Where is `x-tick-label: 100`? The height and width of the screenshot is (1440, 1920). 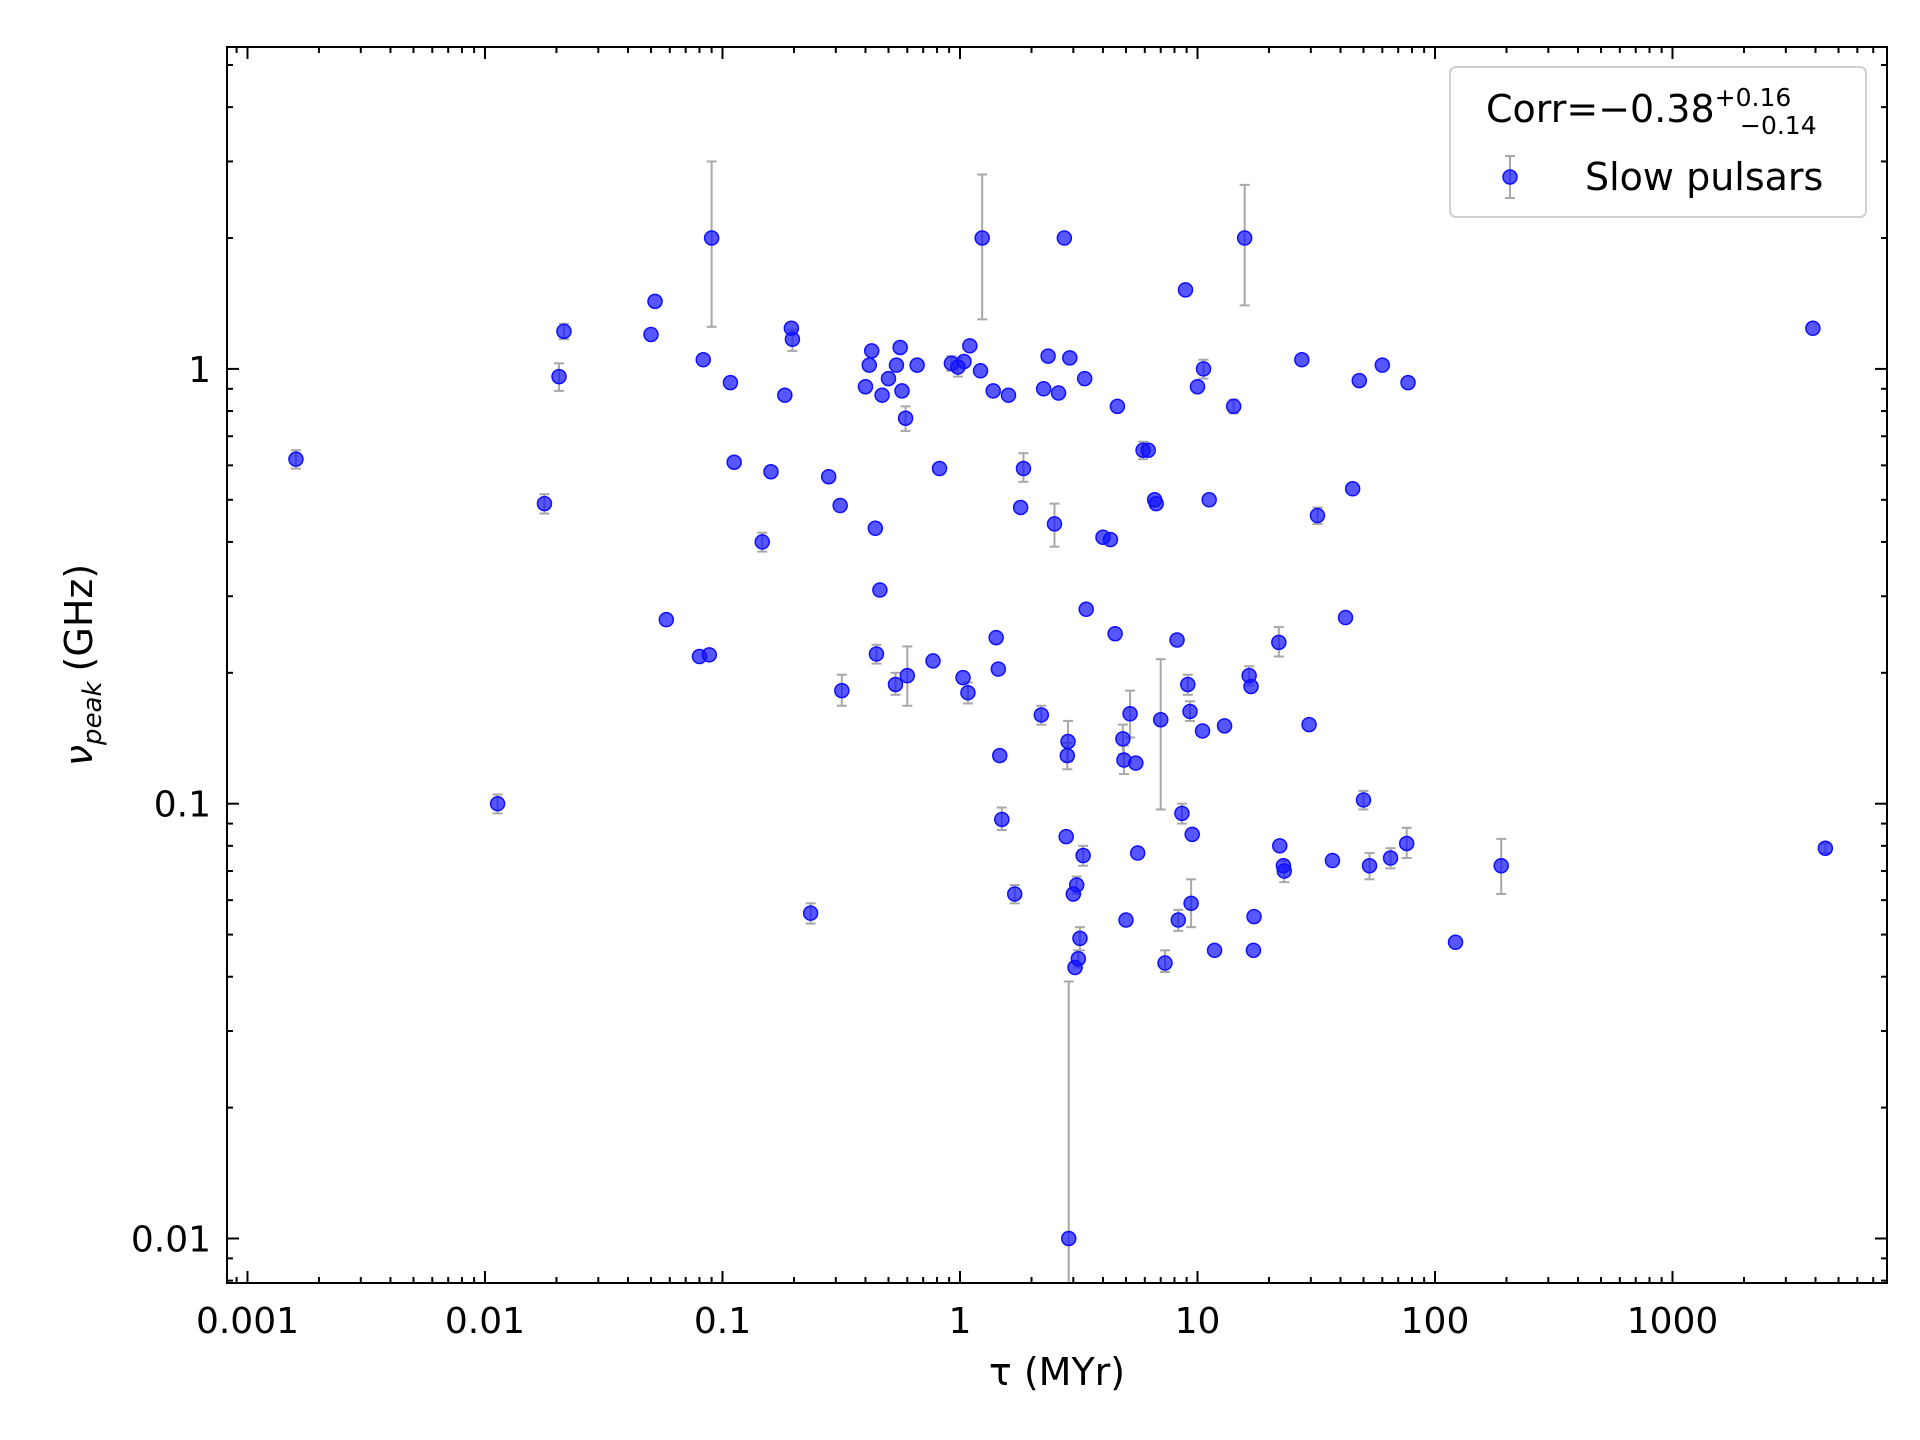
x-tick-label: 100 is located at coordinates (1435, 1321).